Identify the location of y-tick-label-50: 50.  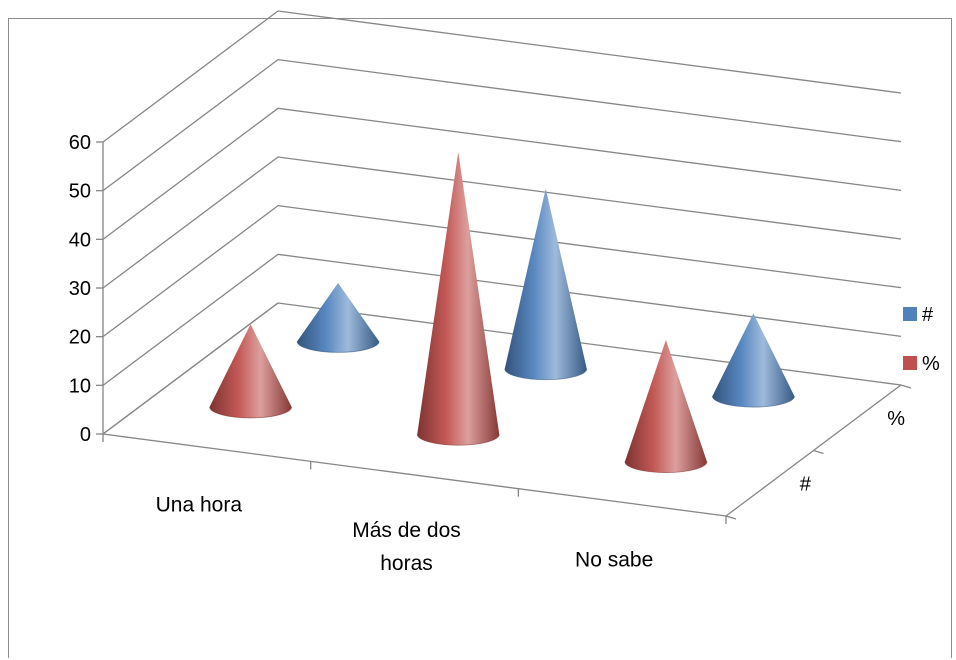
(80, 192).